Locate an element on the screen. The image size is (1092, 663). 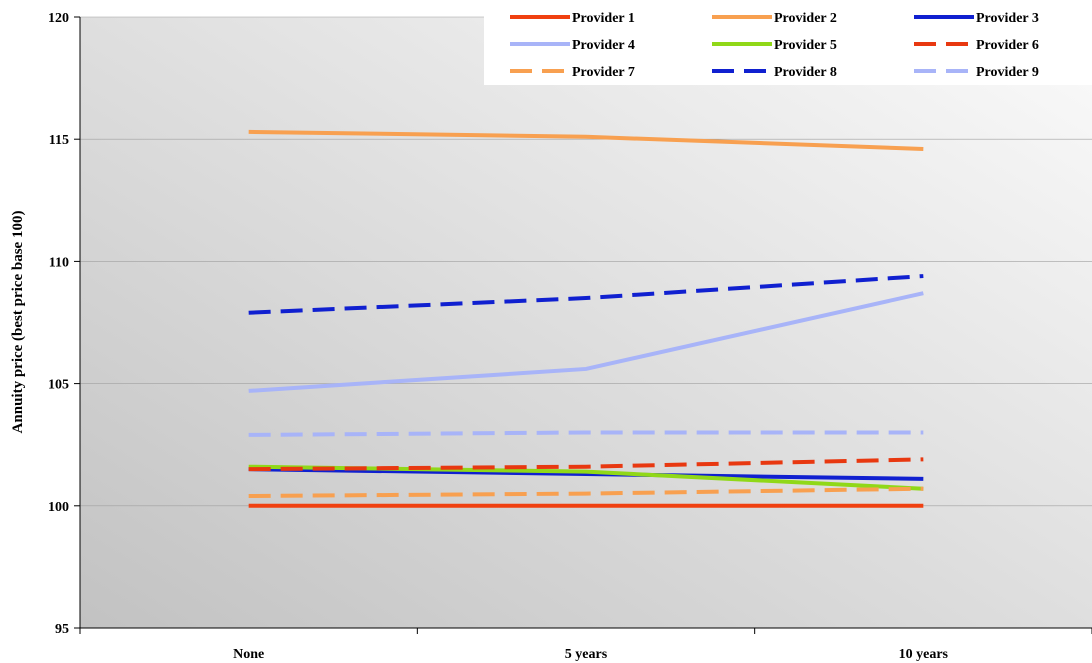
legend-label: Provider 9 is located at coordinates (1007, 72).